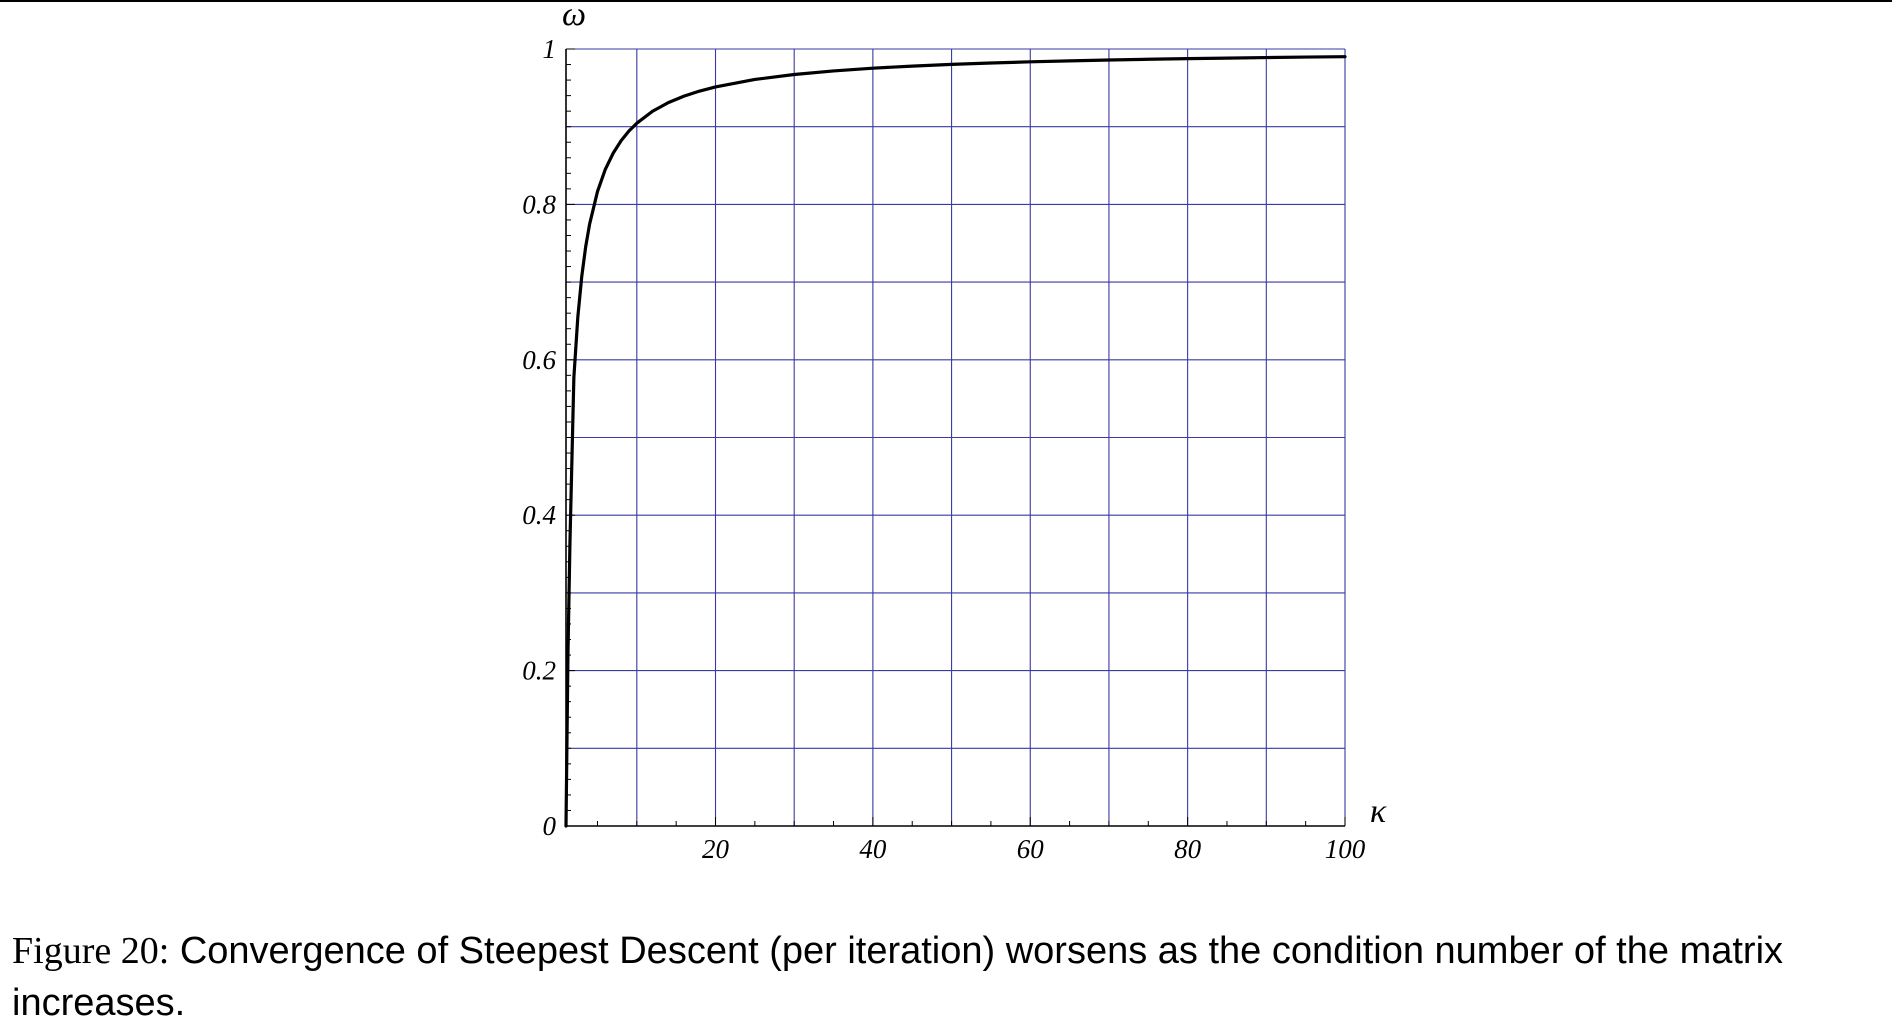 This screenshot has height=1029, width=1892. Describe the element at coordinates (716, 849) in the screenshot. I see `x-tick-label: 20` at that location.